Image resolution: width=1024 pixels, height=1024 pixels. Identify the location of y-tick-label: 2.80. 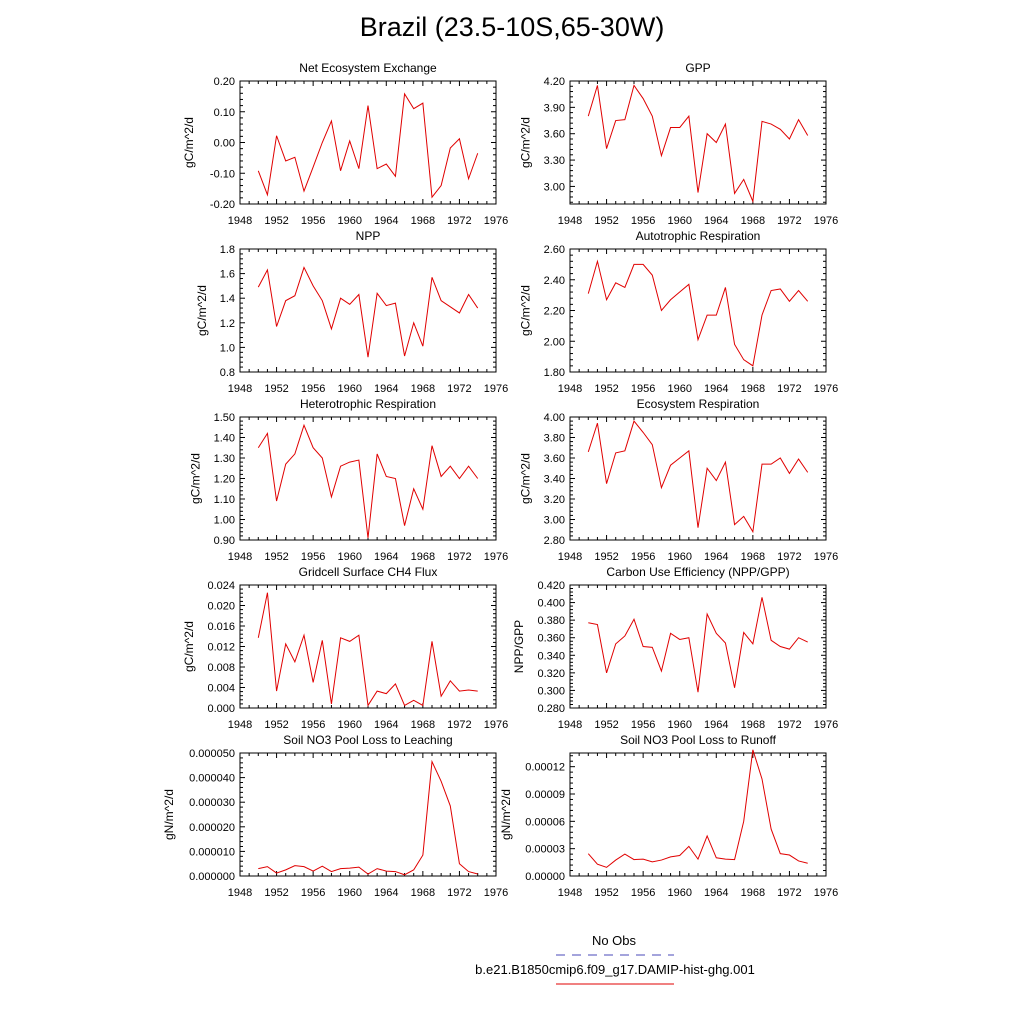
(554, 541).